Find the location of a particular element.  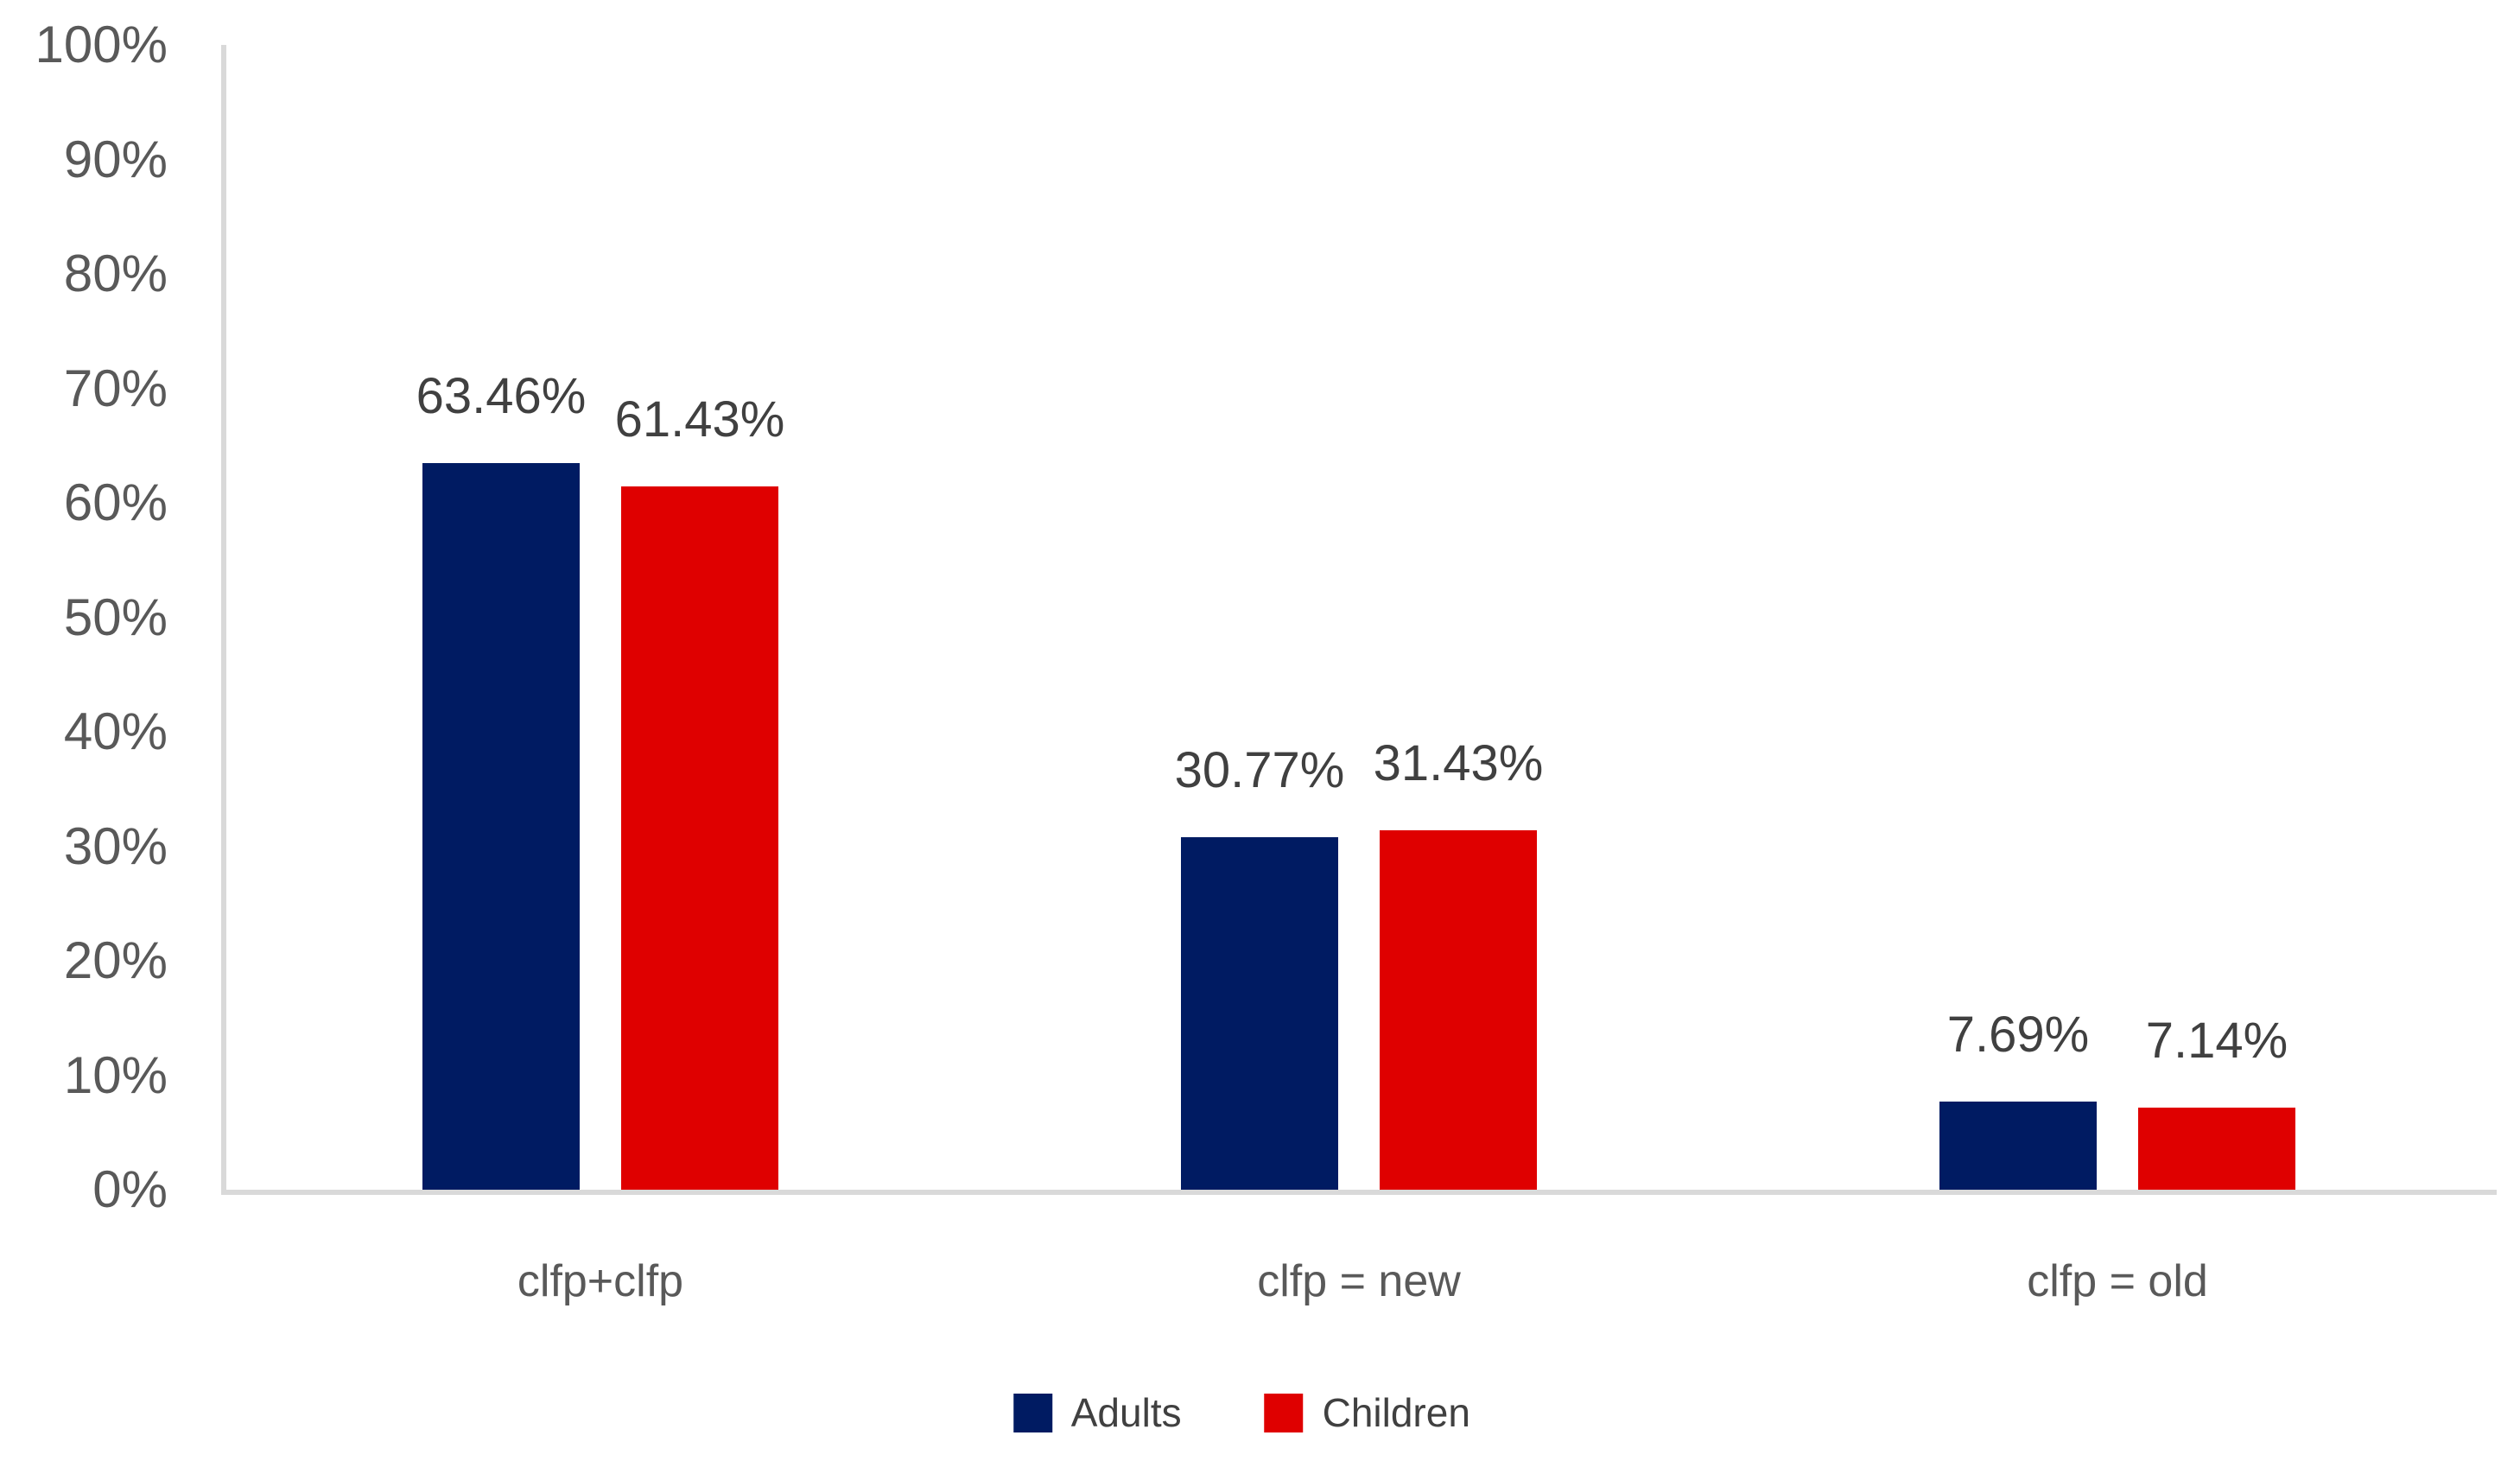

y-axis-line is located at coordinates (223, 620).